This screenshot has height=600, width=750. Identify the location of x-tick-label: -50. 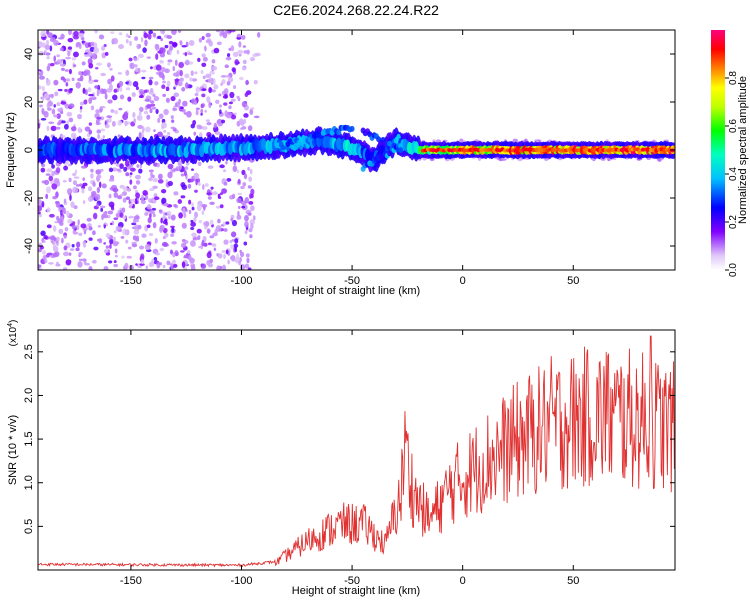
(352, 581).